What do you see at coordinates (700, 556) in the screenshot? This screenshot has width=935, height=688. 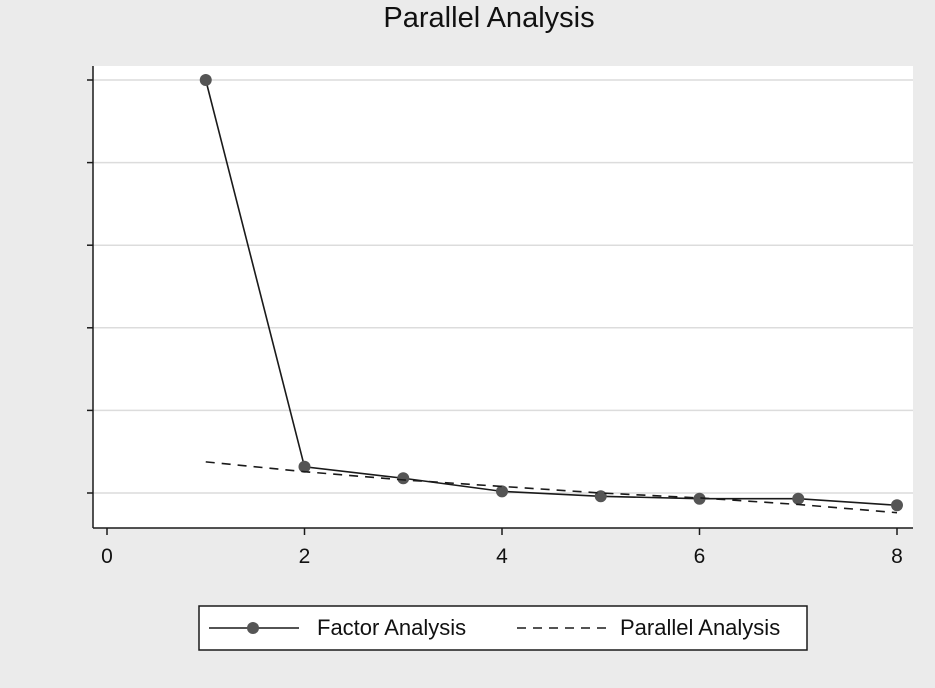 I see `x-tick-label: 6` at bounding box center [700, 556].